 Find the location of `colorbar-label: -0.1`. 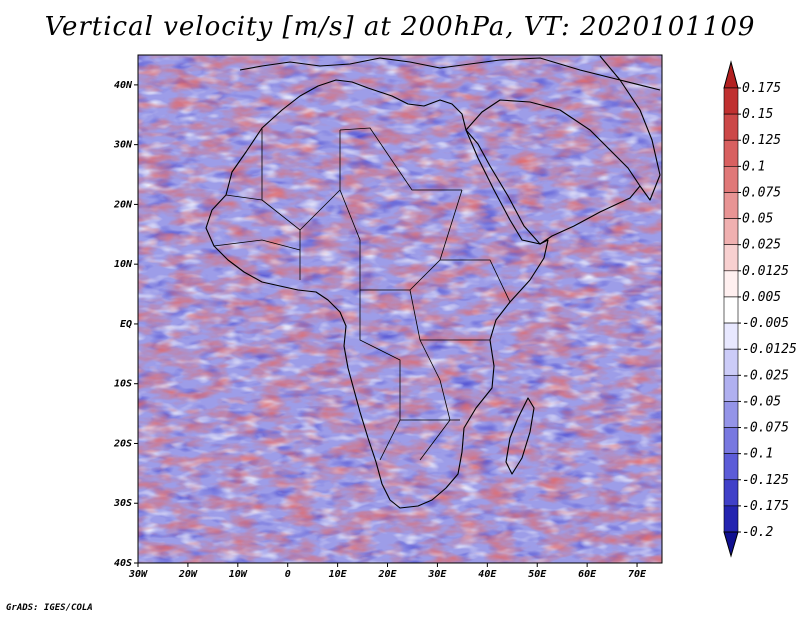

colorbar-label: -0.1 is located at coordinates (757, 454).